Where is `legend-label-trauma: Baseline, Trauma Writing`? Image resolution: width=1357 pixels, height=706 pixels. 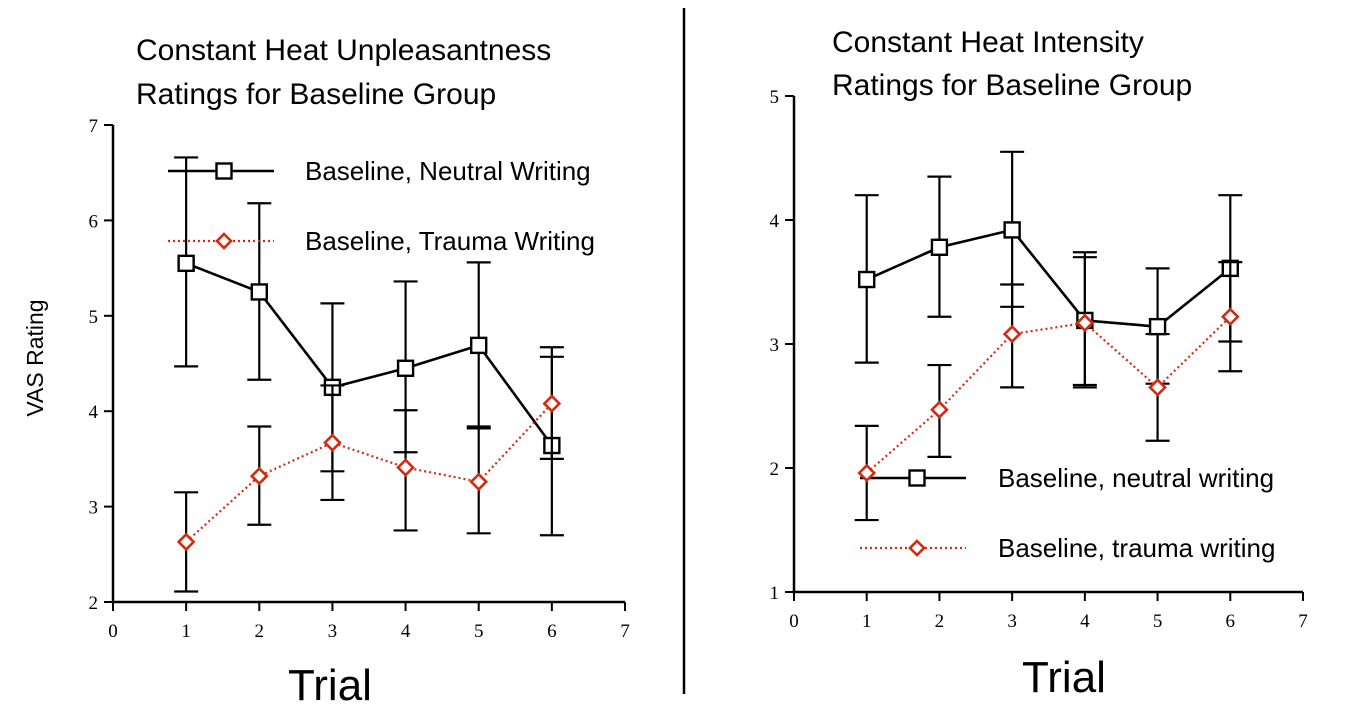
legend-label-trauma: Baseline, Trauma Writing is located at coordinates (450, 241).